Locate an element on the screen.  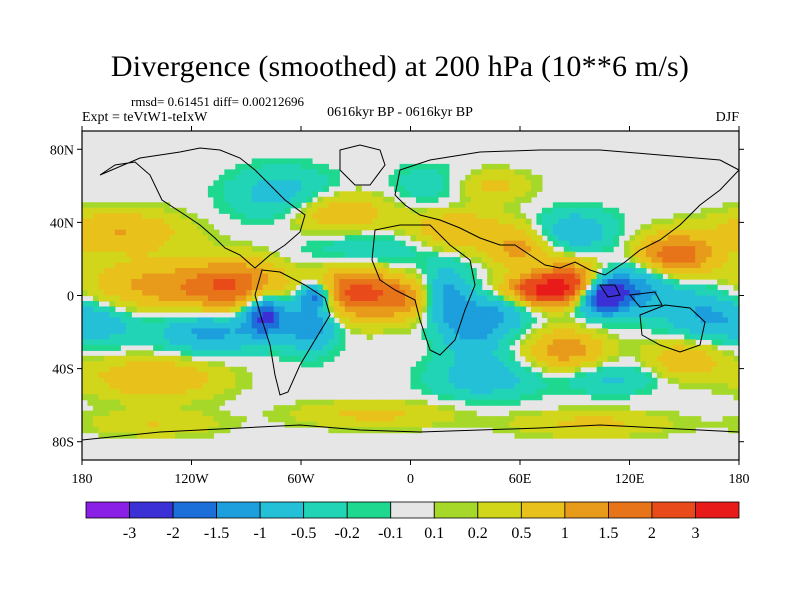
lon-tick-label: 180 is located at coordinates (82, 479).